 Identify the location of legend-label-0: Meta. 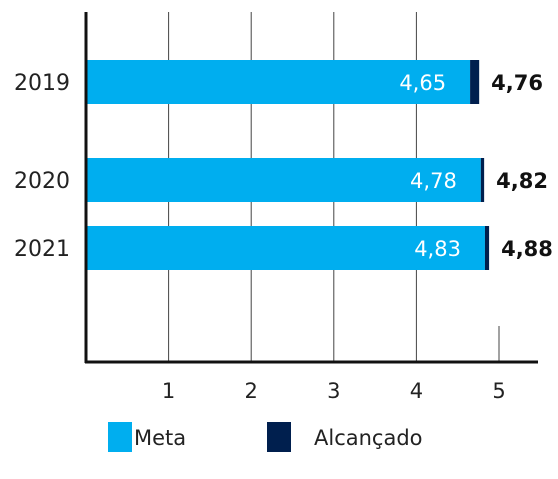
(160, 438).